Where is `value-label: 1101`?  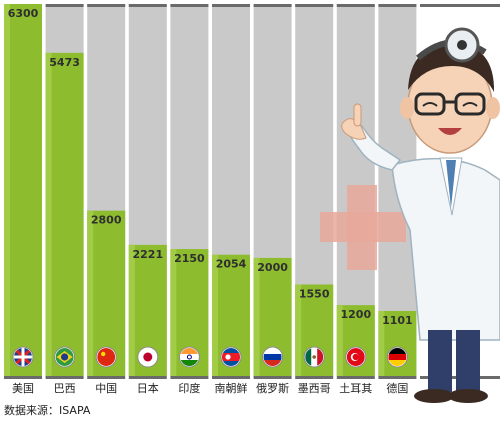
value-label: 1101 is located at coordinates (397, 320).